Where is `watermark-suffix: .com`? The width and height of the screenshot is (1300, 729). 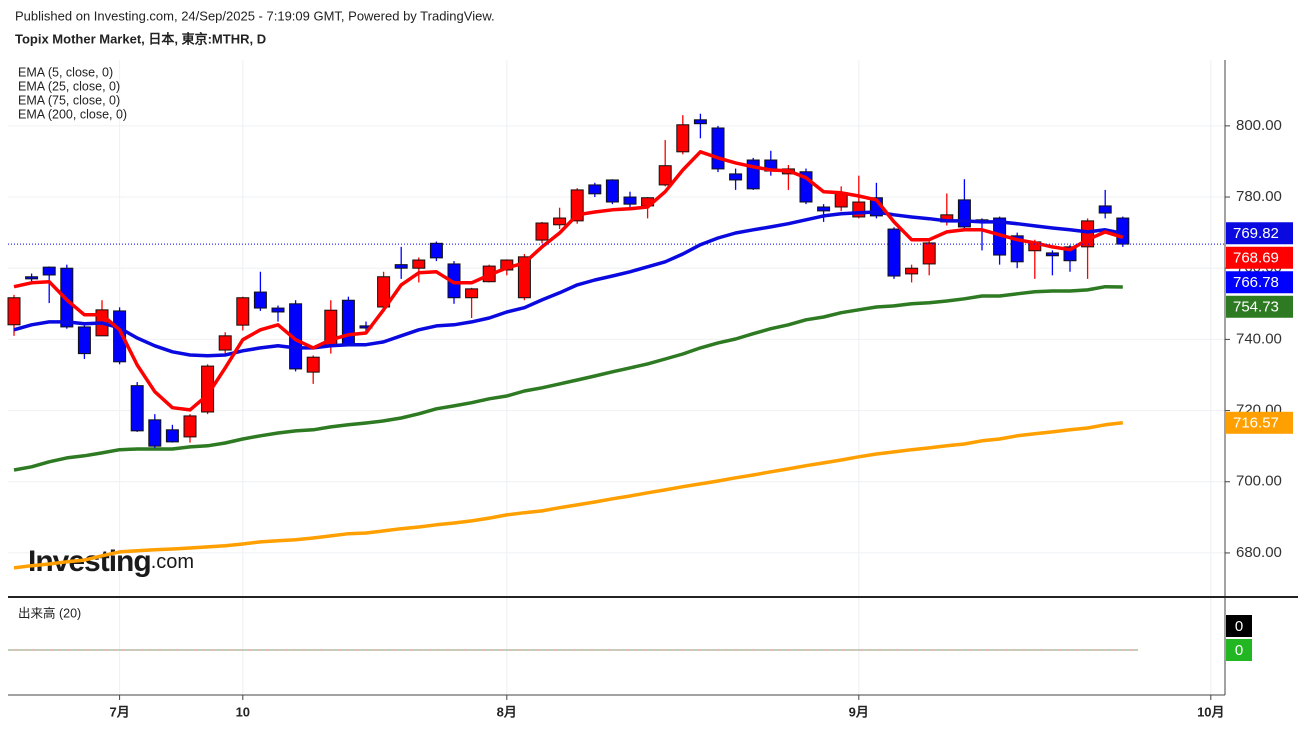
watermark-suffix: .com is located at coordinates (172, 562).